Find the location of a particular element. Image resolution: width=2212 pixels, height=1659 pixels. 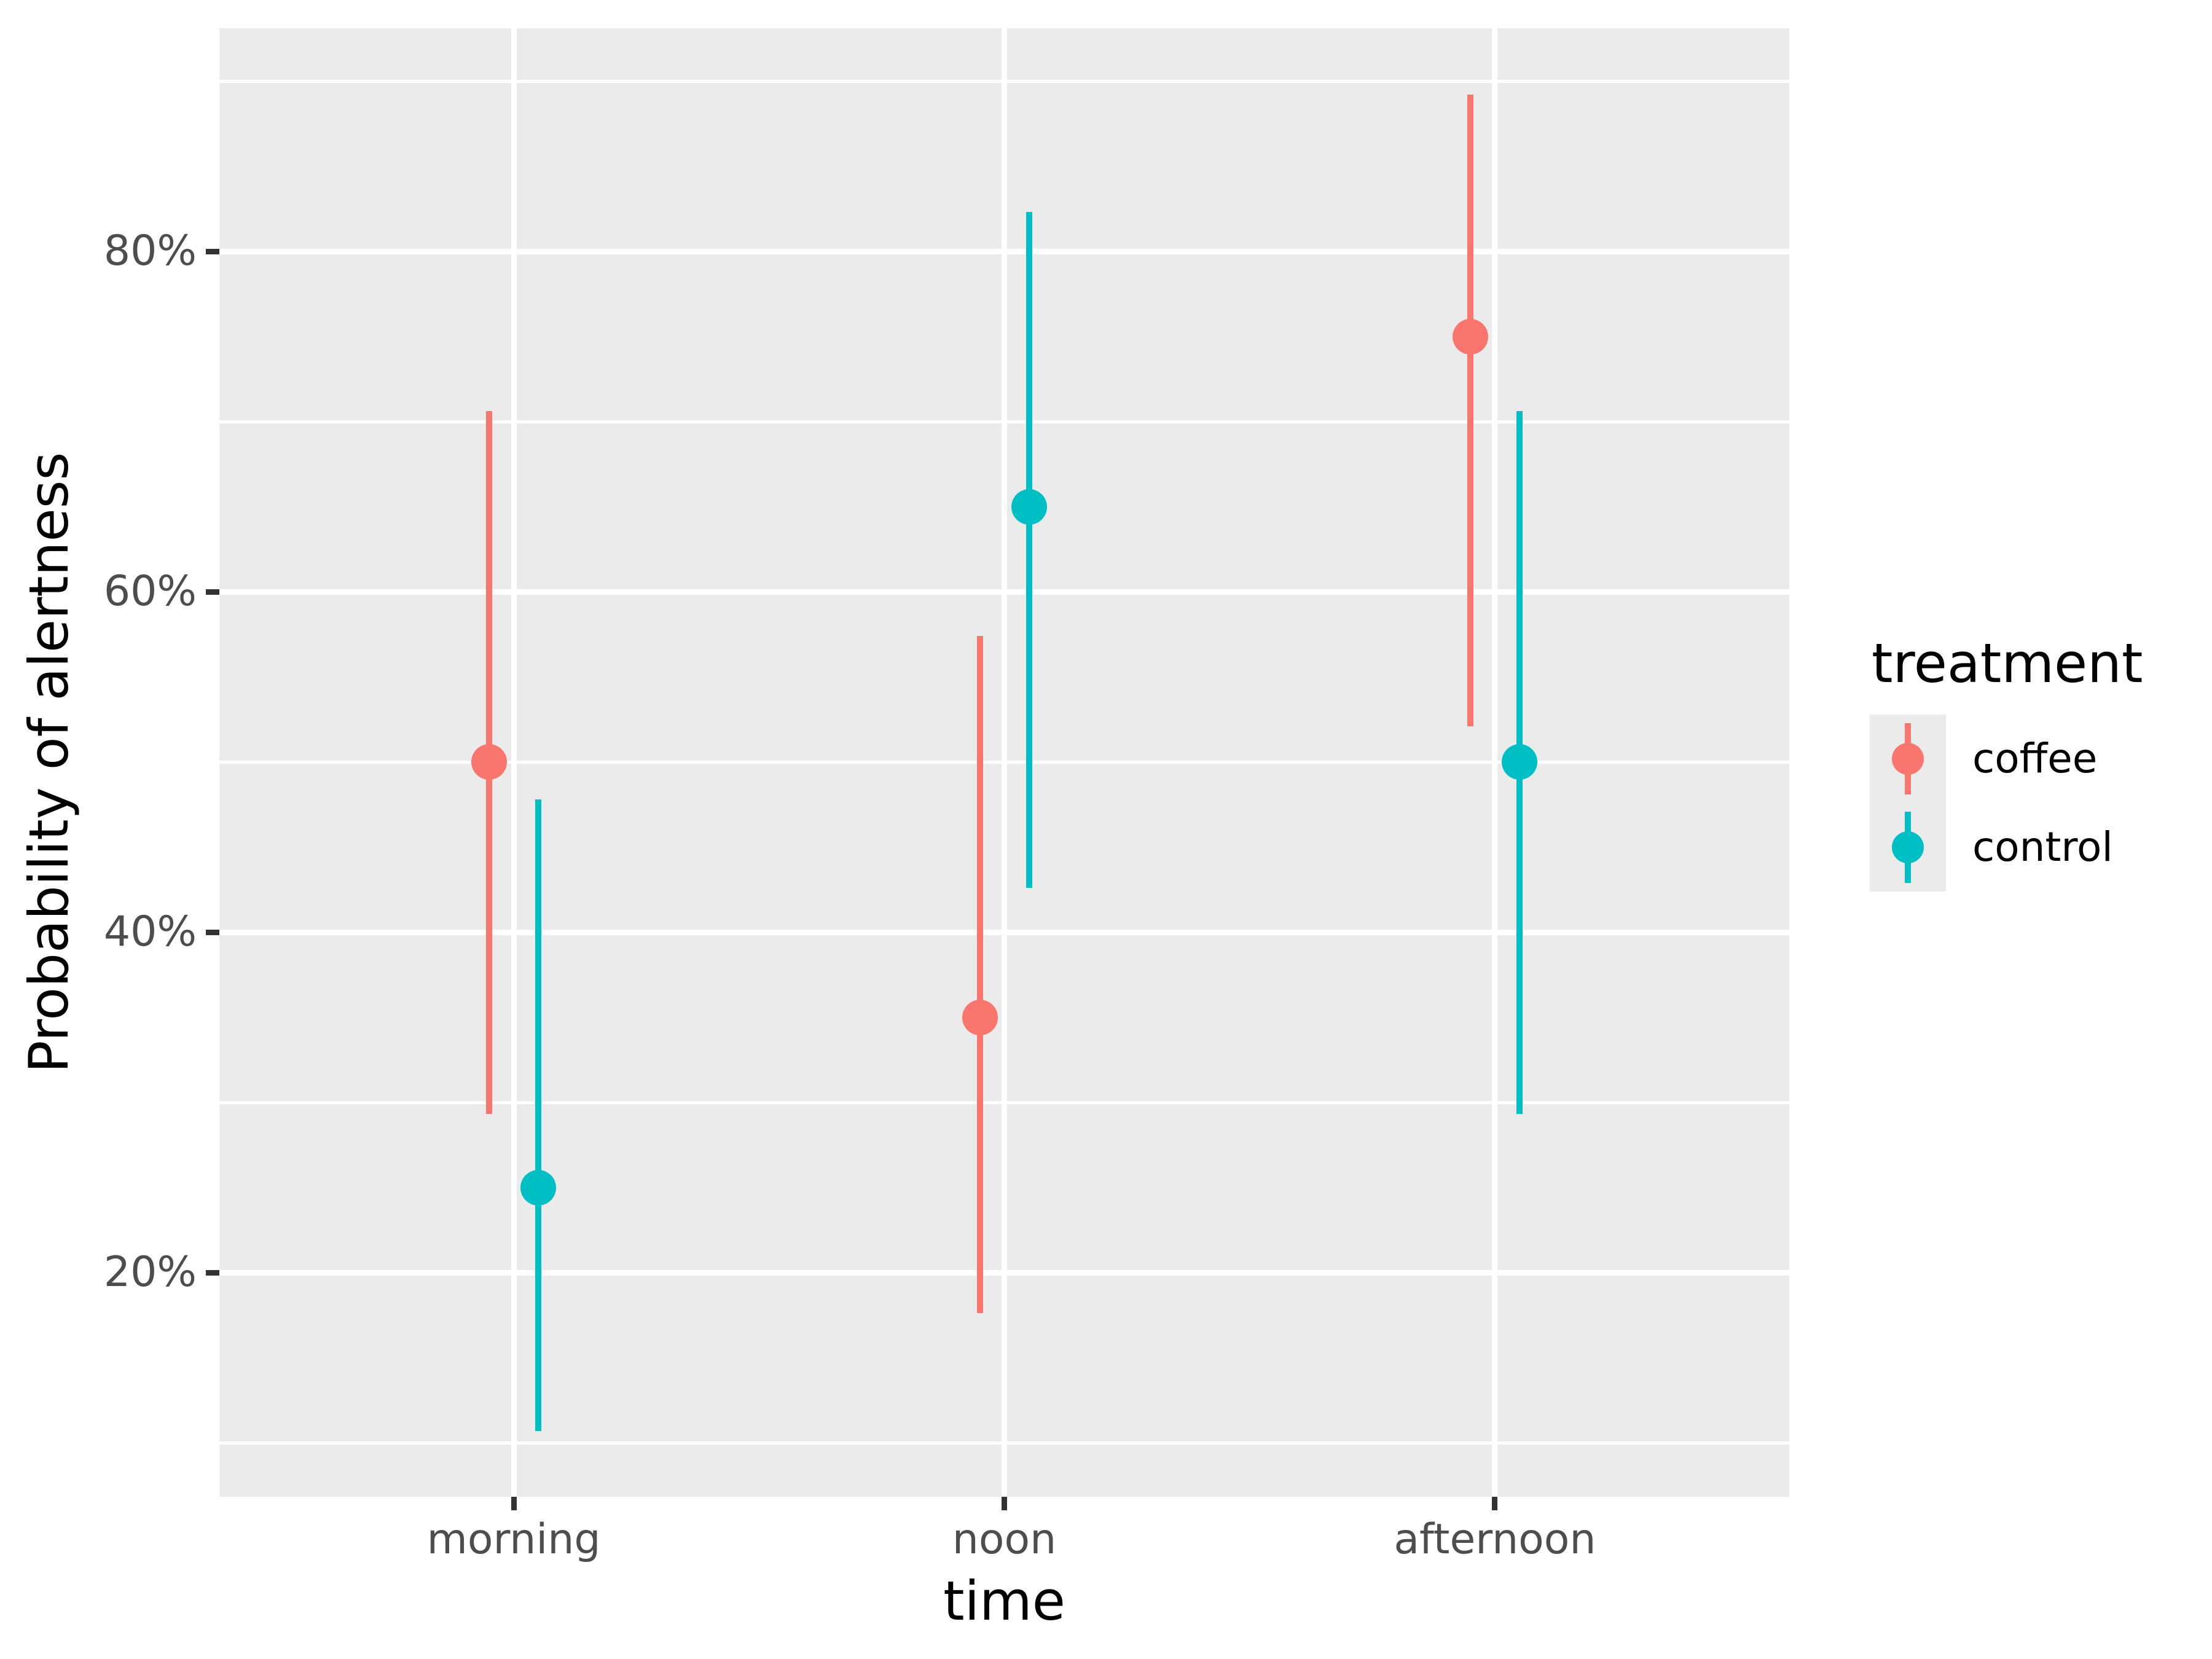

gridline-major-x-morning is located at coordinates (514, 762).